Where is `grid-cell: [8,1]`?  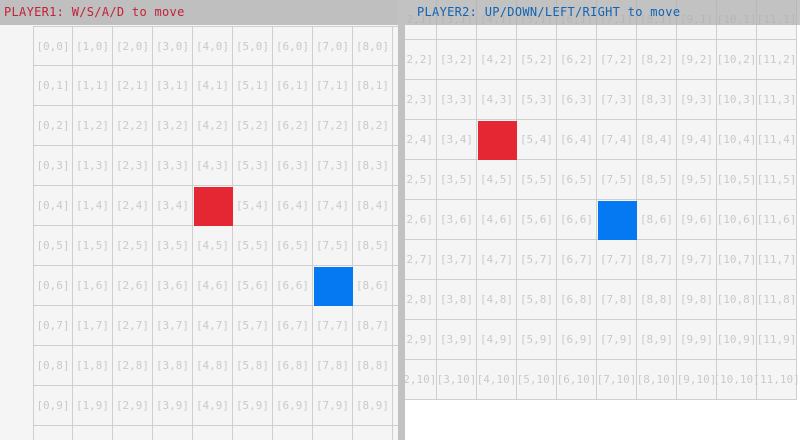
grid-cell: [8,1] is located at coordinates (373, 86).